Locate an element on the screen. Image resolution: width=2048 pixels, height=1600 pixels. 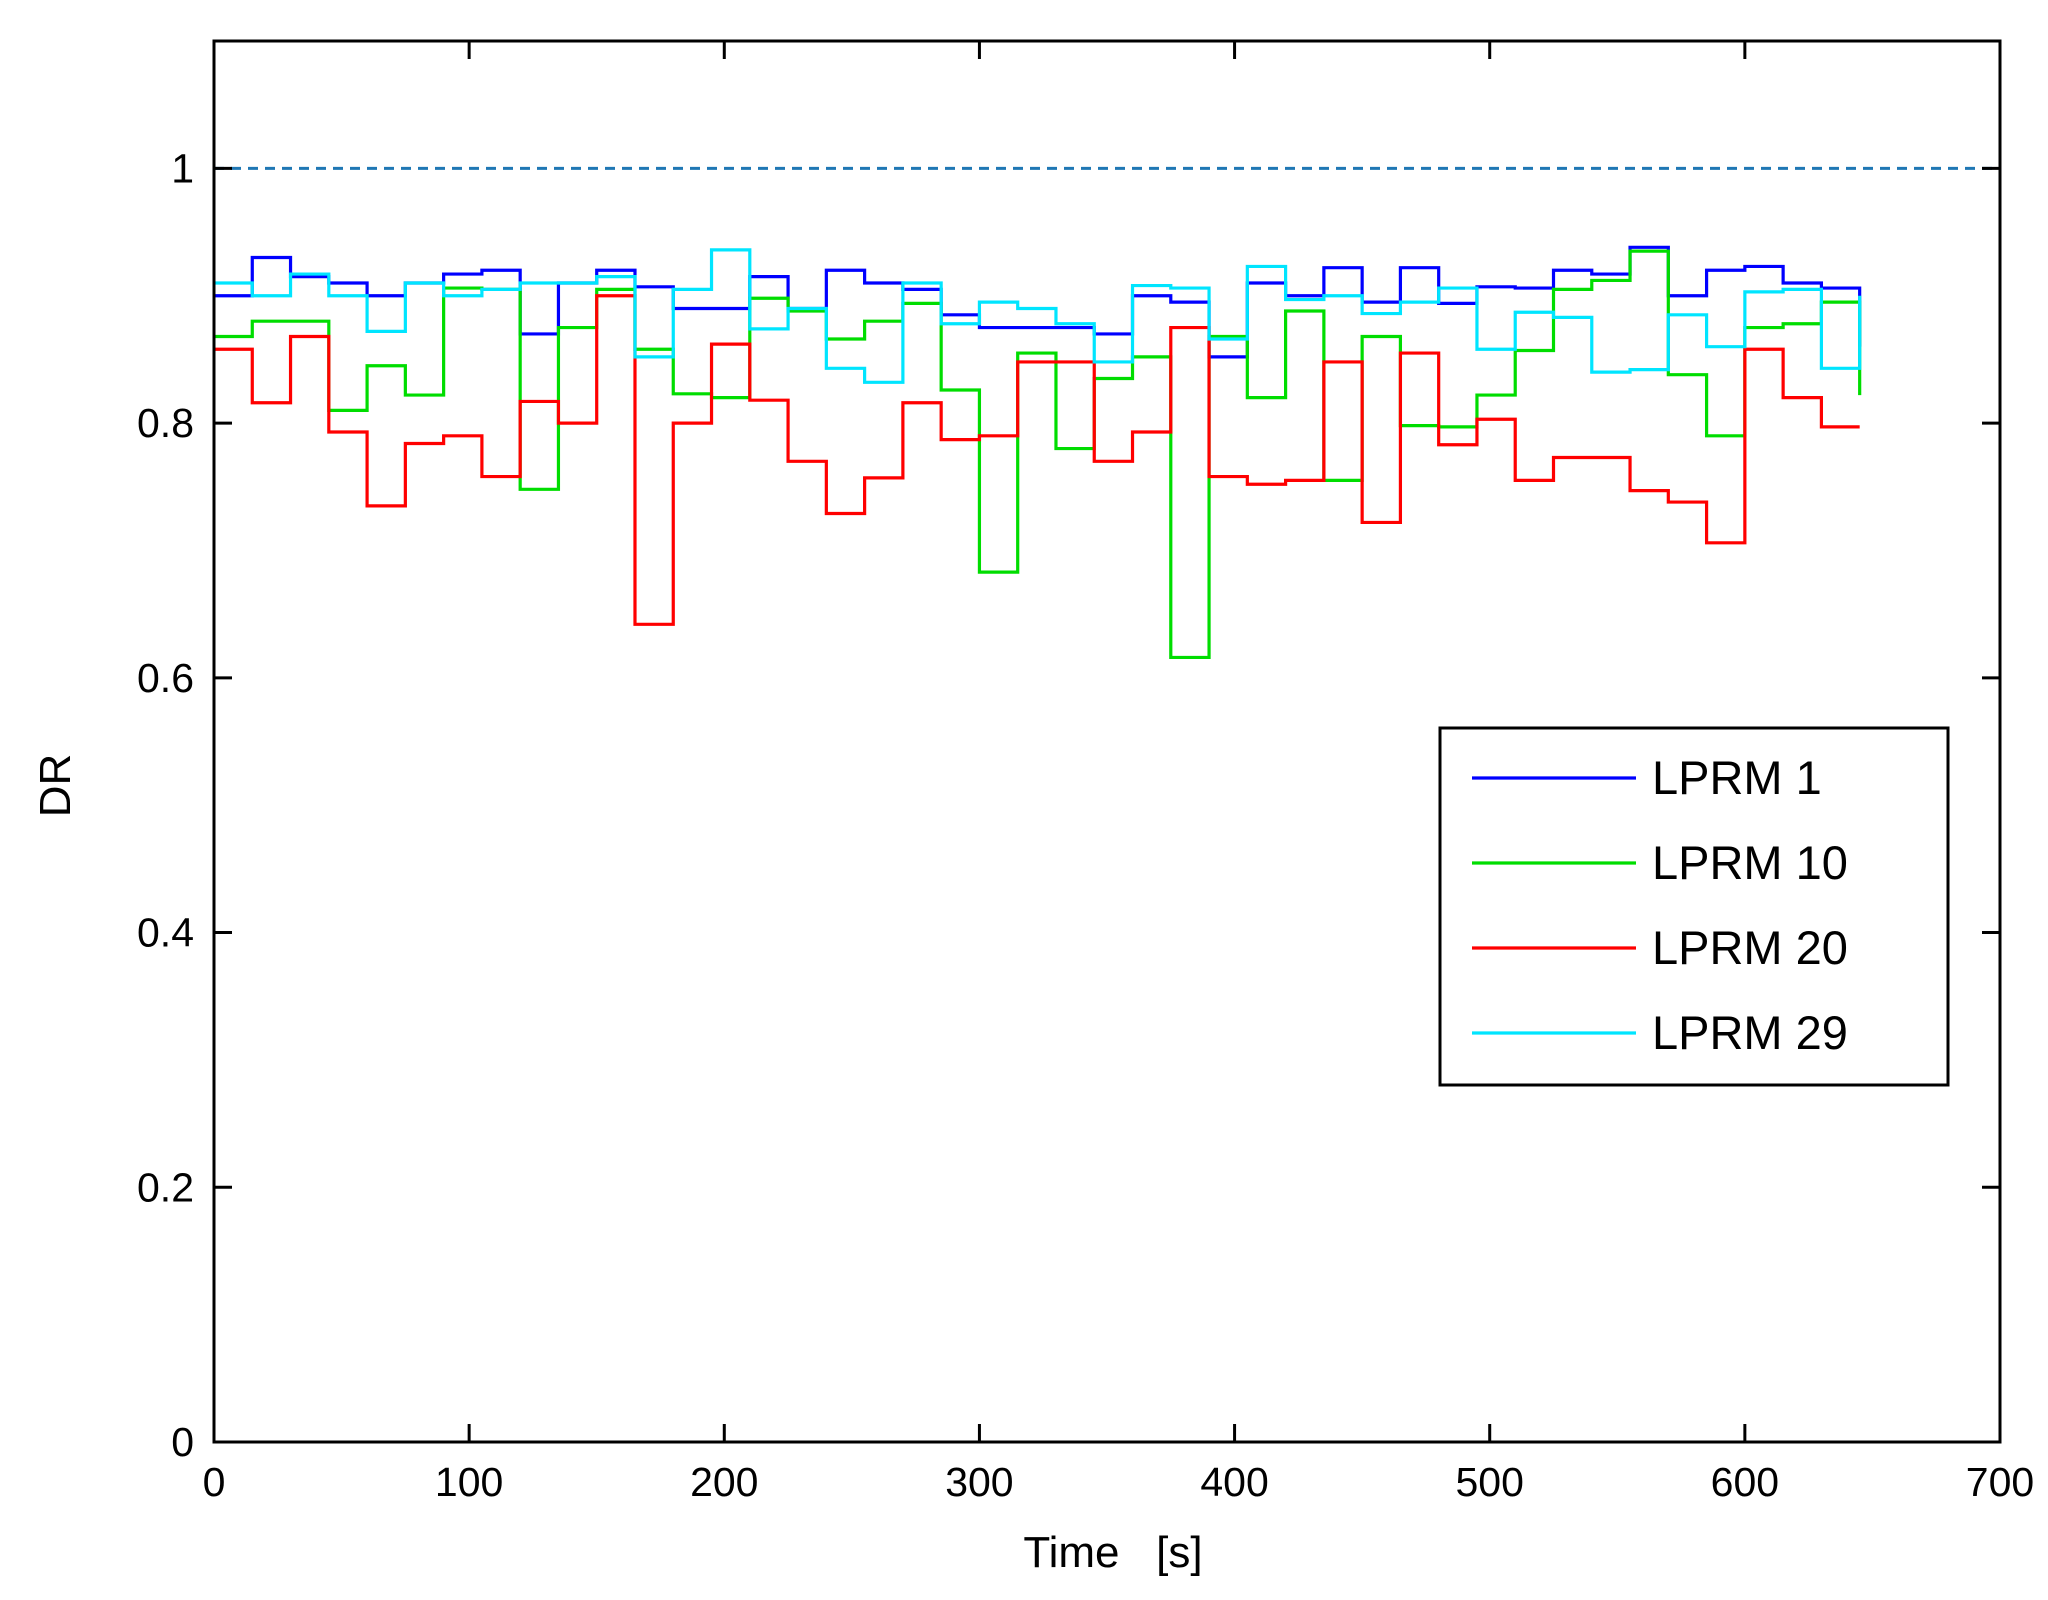
x-tick-label: 300 is located at coordinates (979, 1482).